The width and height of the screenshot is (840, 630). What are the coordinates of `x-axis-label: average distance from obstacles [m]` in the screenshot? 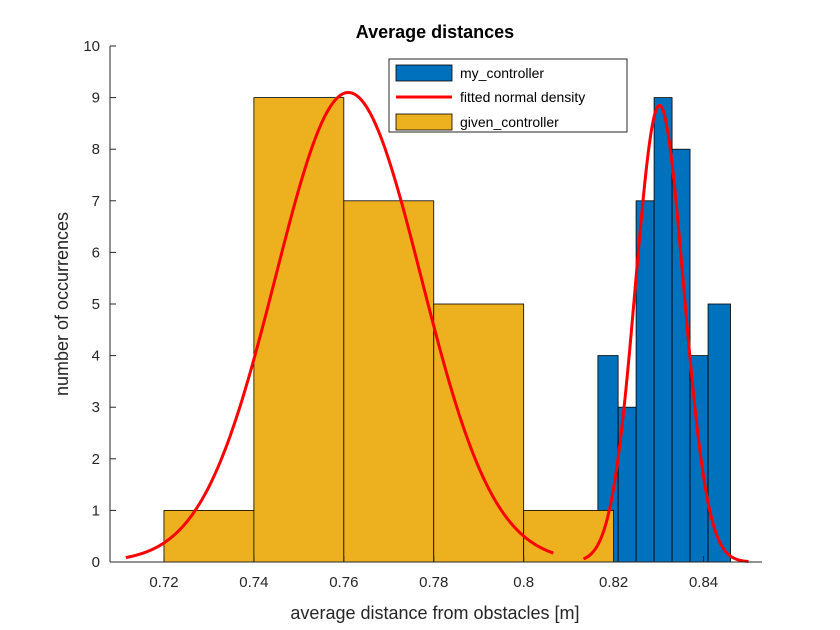 It's located at (434, 613).